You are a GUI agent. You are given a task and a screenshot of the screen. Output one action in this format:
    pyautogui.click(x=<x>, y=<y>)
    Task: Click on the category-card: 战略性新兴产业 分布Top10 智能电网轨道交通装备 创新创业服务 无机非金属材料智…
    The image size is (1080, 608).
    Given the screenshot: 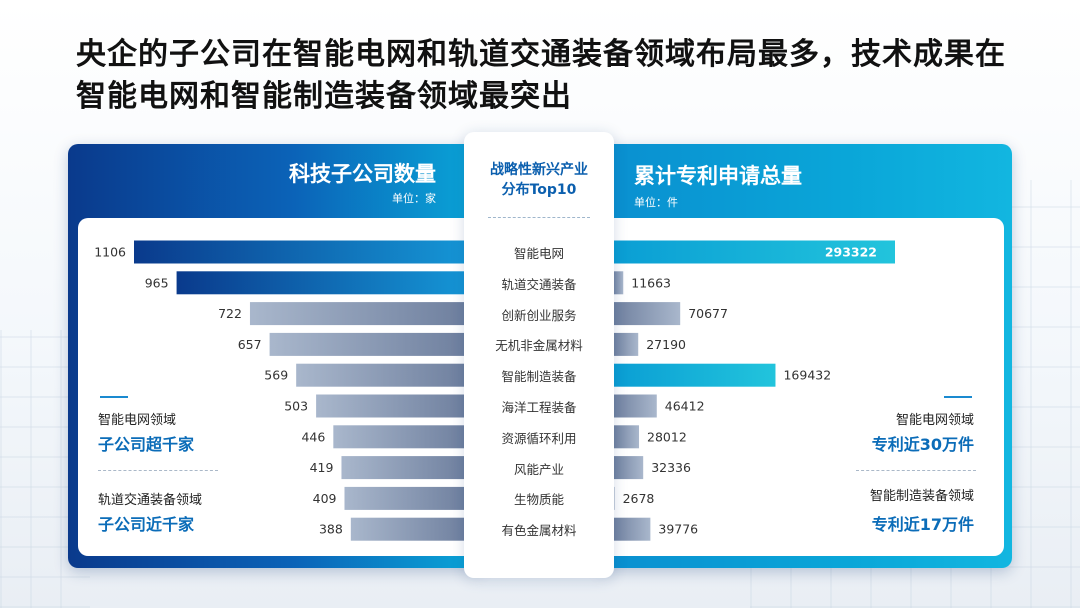 What is the action you would take?
    pyautogui.click(x=539, y=355)
    